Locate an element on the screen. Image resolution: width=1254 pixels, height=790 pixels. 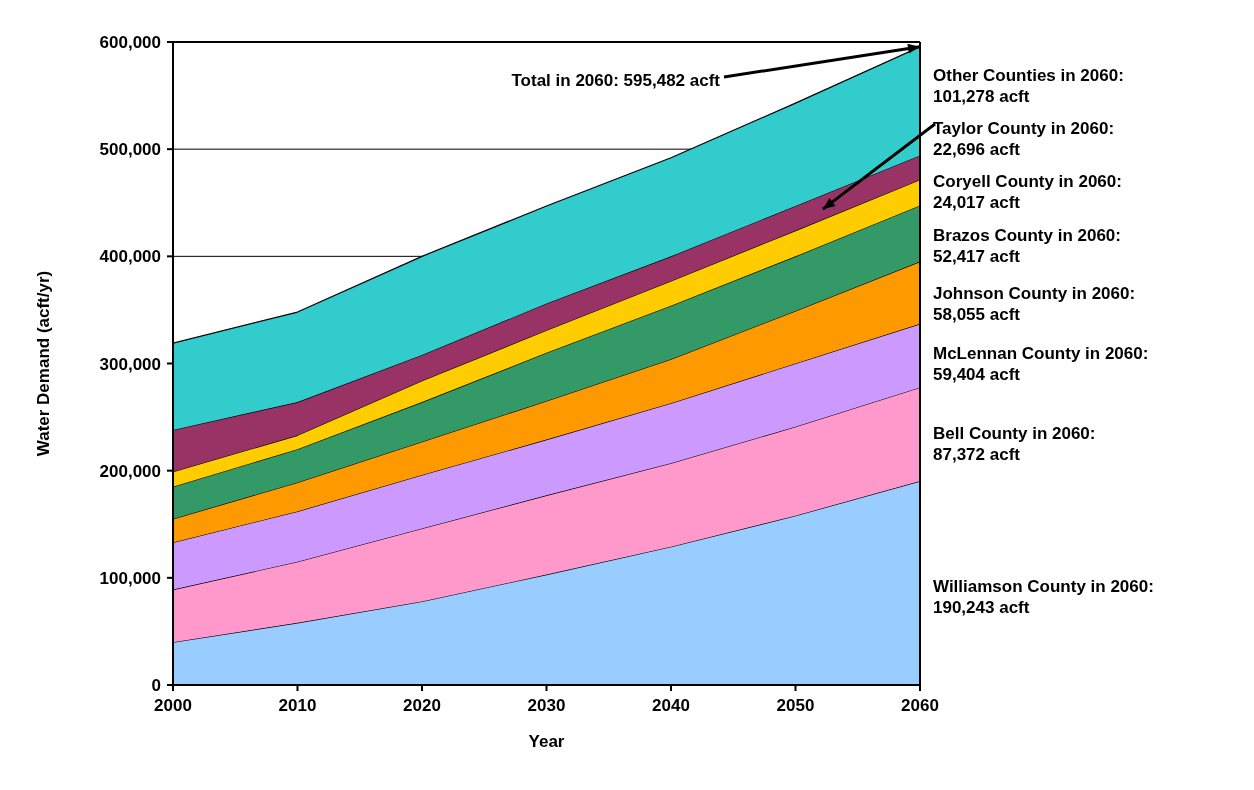
text: Taylor County in 2060: 22,696 acft is located at coordinates (1024, 139).